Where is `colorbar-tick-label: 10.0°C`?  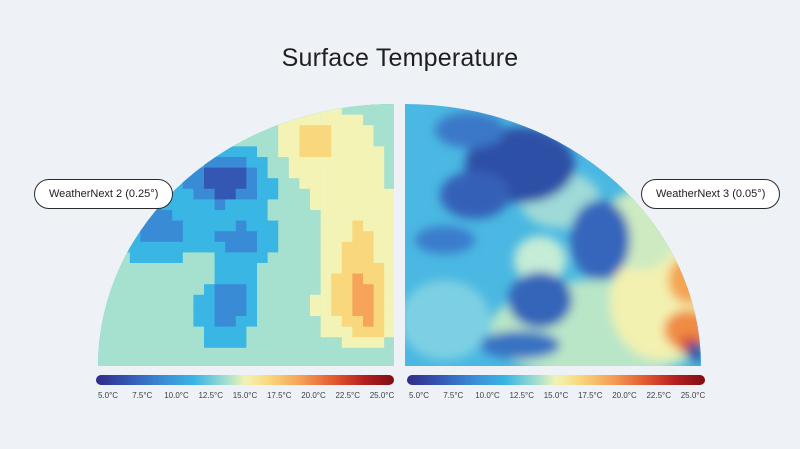
colorbar-tick-label: 10.0°C is located at coordinates (176, 395).